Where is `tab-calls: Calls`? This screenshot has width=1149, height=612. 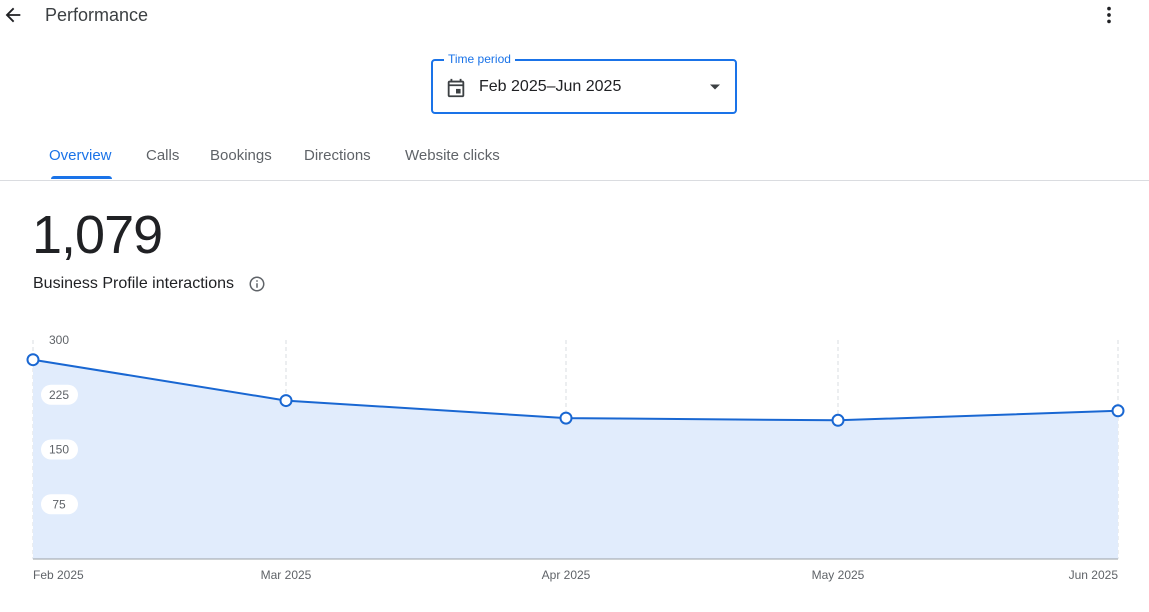
tab-calls: Calls is located at coordinates (163, 155).